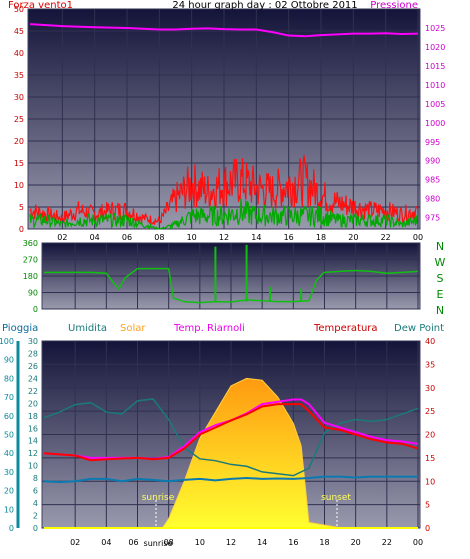 Image resolution: width=470 pixels, height=559 pixels. What do you see at coordinates (30, 243) in the screenshot?
I see `direction-tick-label: 360` at bounding box center [30, 243].